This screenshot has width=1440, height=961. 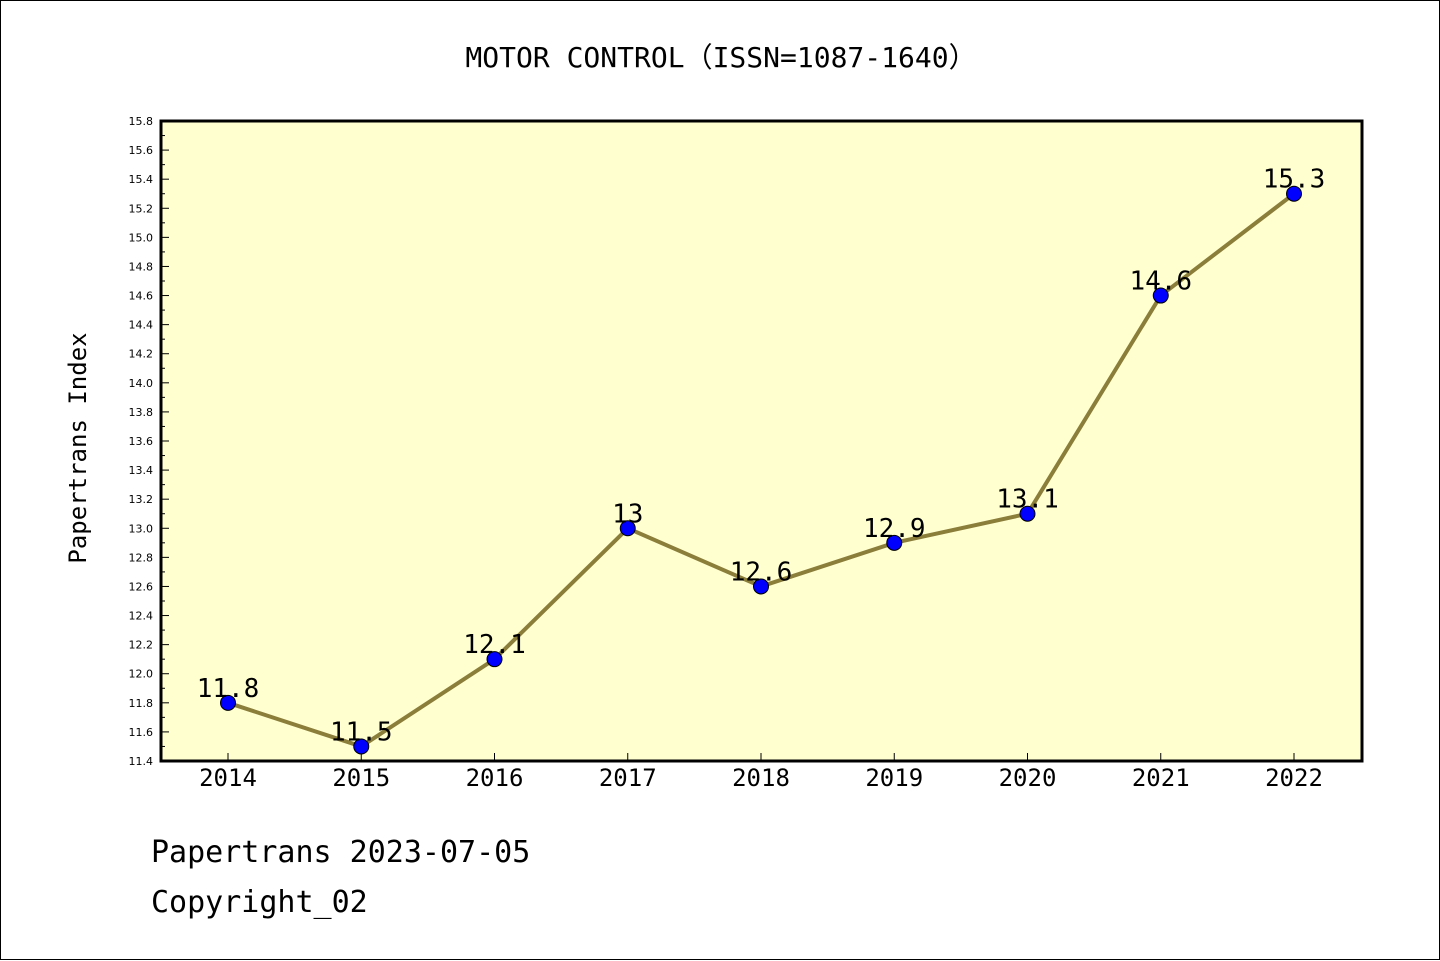 I want to click on y-tick-label: 12.4, so click(x=141, y=616).